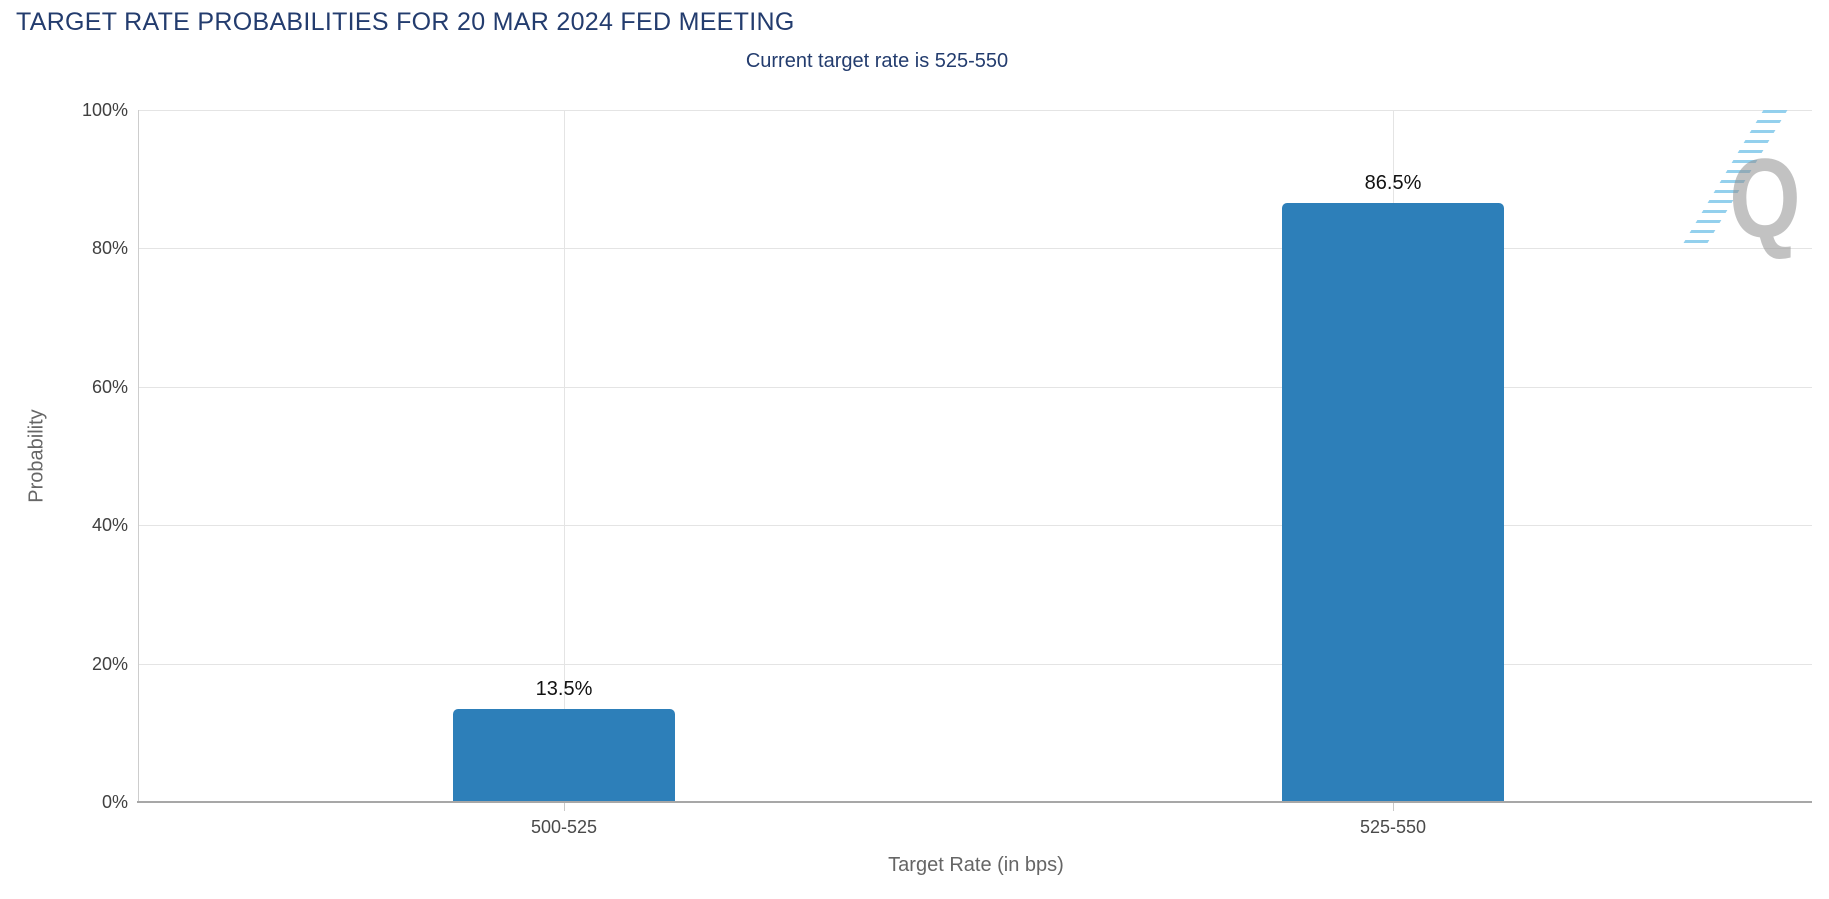  I want to click on x-category-label-500-525: 500-525, so click(564, 827).